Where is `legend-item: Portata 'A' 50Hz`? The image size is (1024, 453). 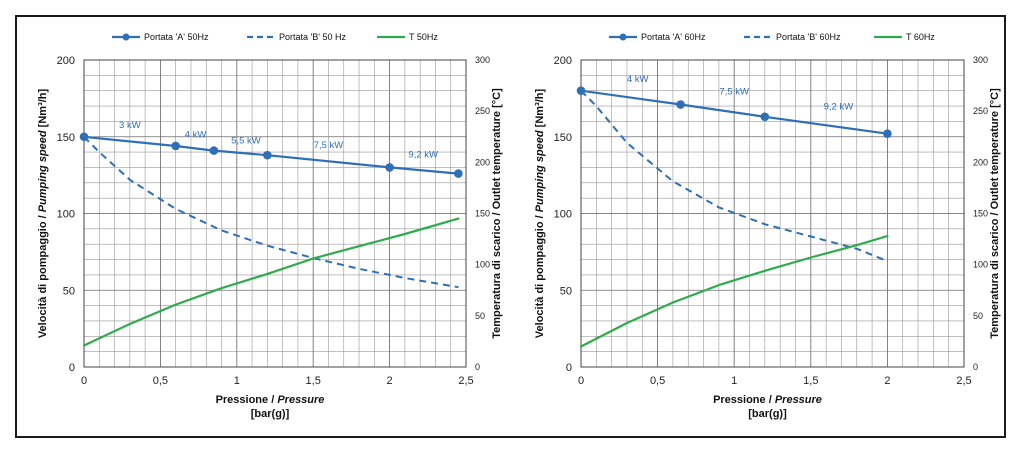
legend-item: Portata 'A' 50Hz is located at coordinates (160, 37).